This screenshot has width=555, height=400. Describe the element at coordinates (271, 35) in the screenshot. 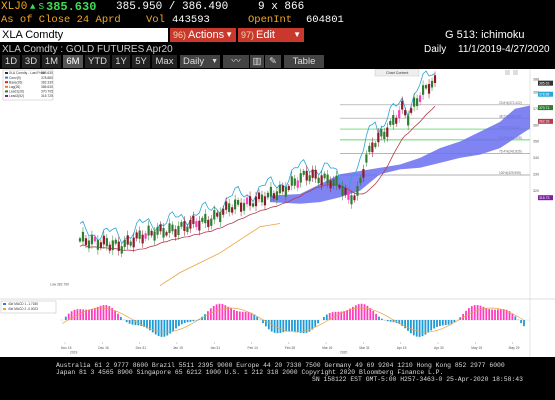

I see `edit-button: 97) Edit ▼` at that location.